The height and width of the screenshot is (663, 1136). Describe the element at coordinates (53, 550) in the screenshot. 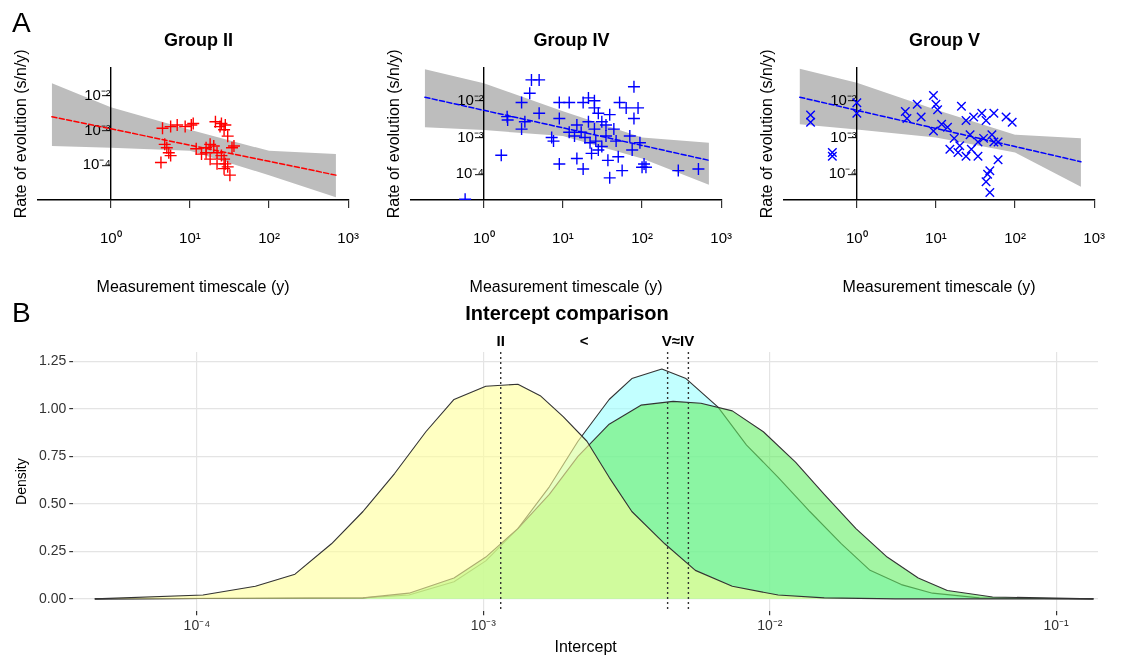

I see `y-tick-label: 0.25` at that location.